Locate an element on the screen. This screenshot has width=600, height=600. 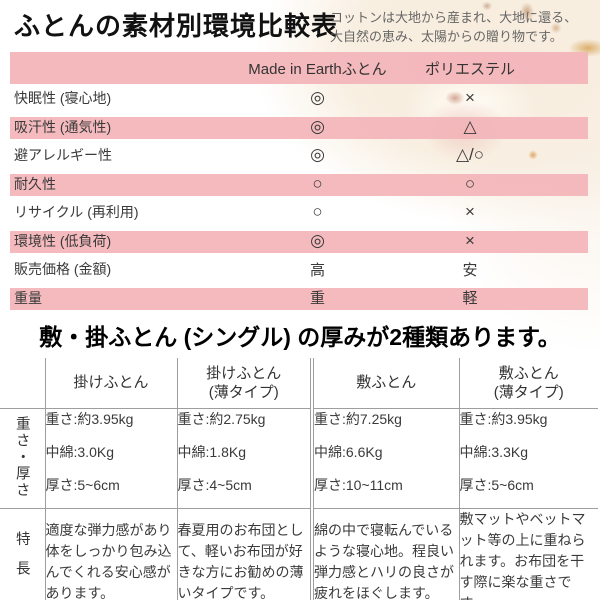
row-label-size: 重さ・厚さ is located at coordinates (22, 458).